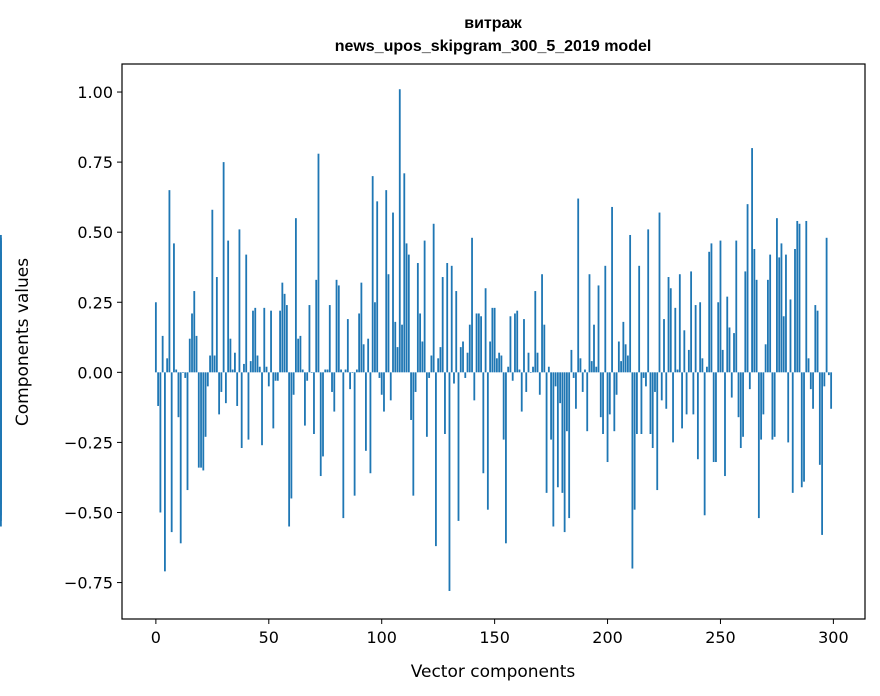 The width and height of the screenshot is (880, 696). I want to click on chart-subtitle: news_upos_skipgram_300_5_2019 model, so click(493, 46).